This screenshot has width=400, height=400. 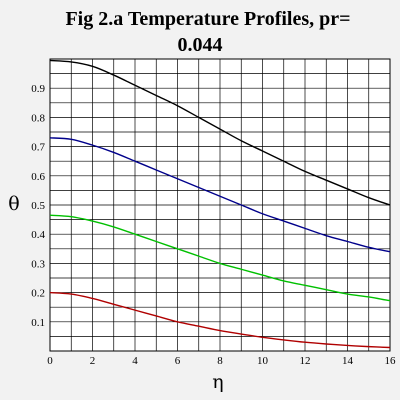 I want to click on x-tick-label: 8, so click(x=220, y=361).